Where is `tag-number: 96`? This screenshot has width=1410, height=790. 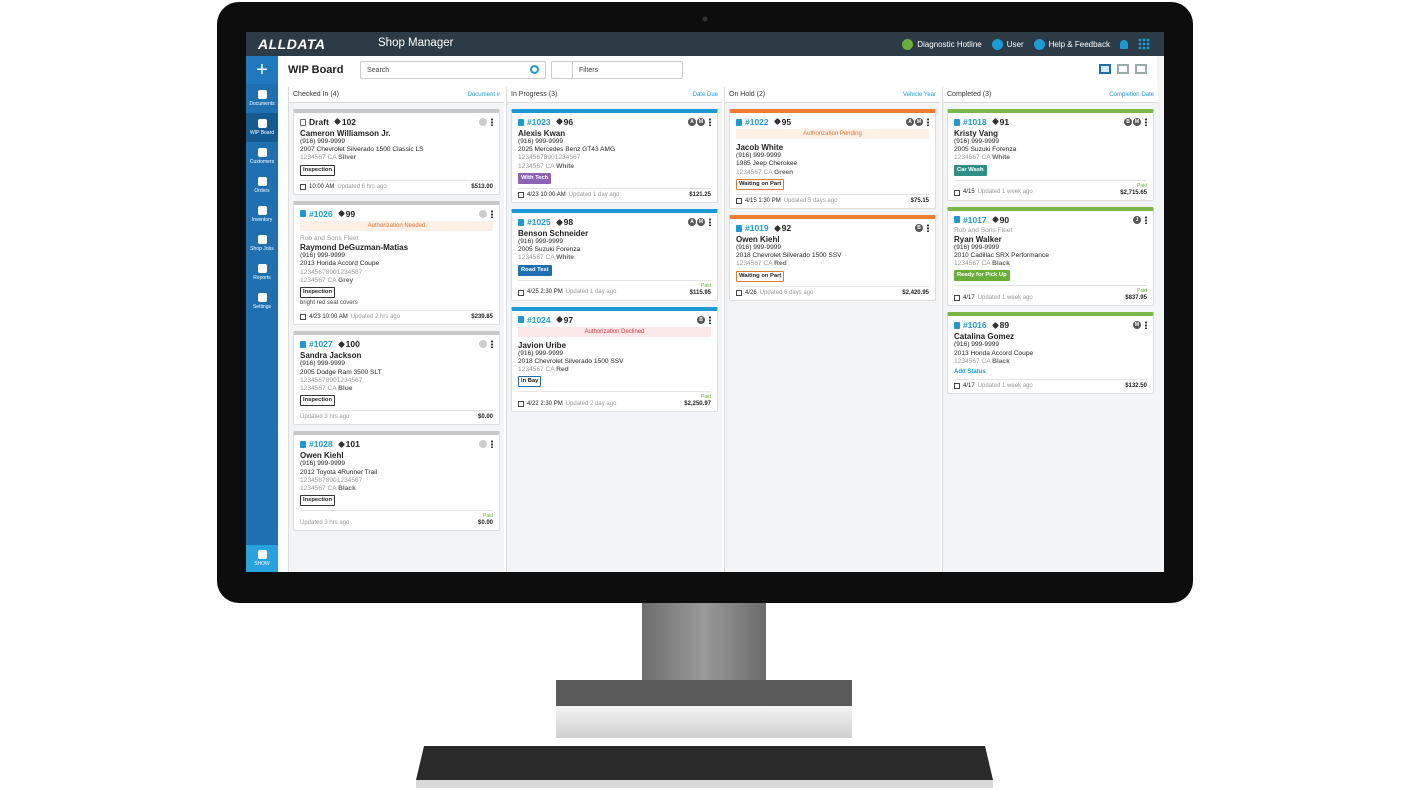 tag-number: 96 is located at coordinates (565, 122).